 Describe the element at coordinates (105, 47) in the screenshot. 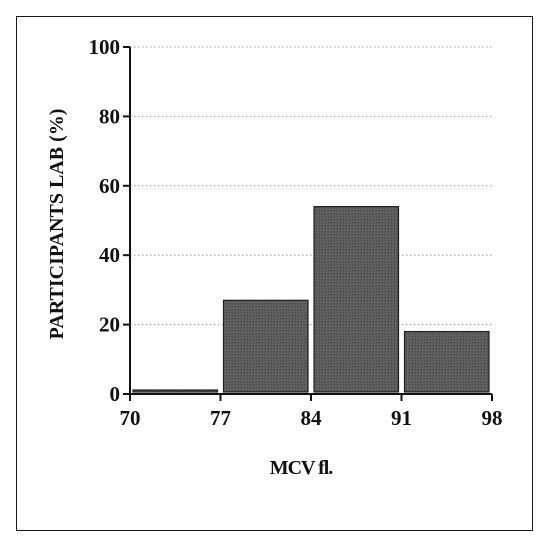

I see `y-tick-label-100: 100` at that location.